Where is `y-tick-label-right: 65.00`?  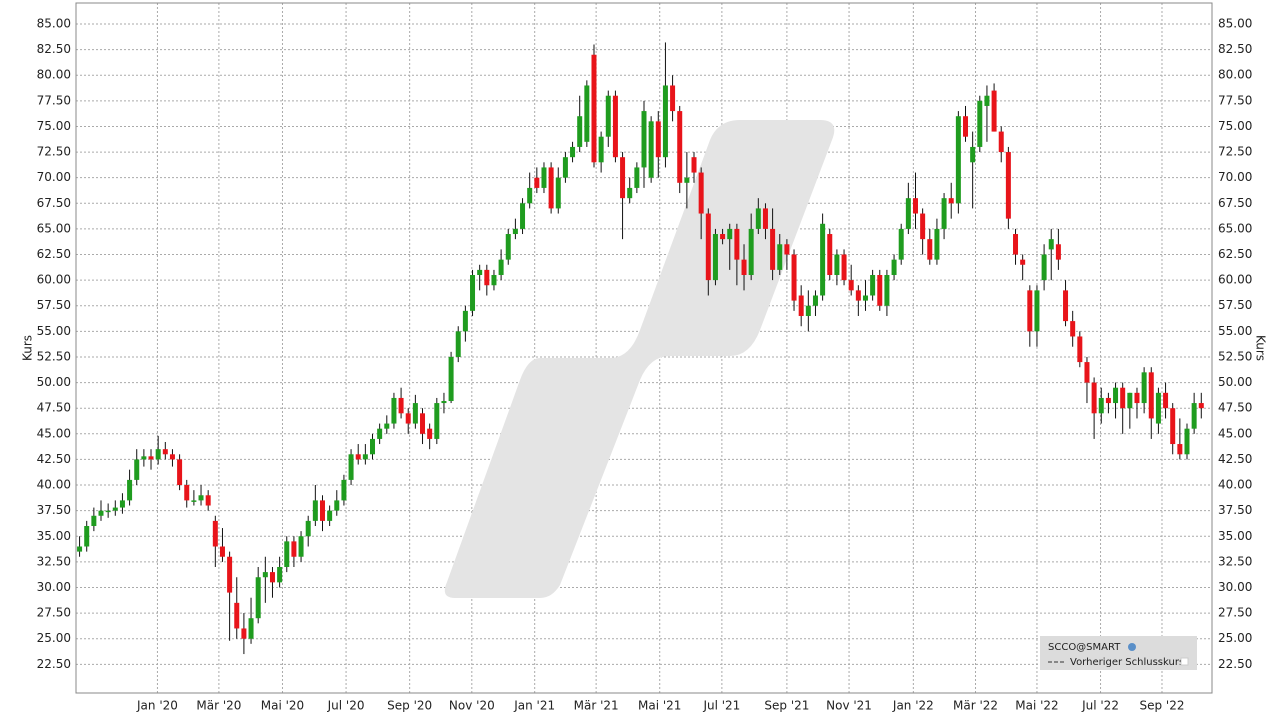
y-tick-label-right: 65.00 is located at coordinates (1235, 228).